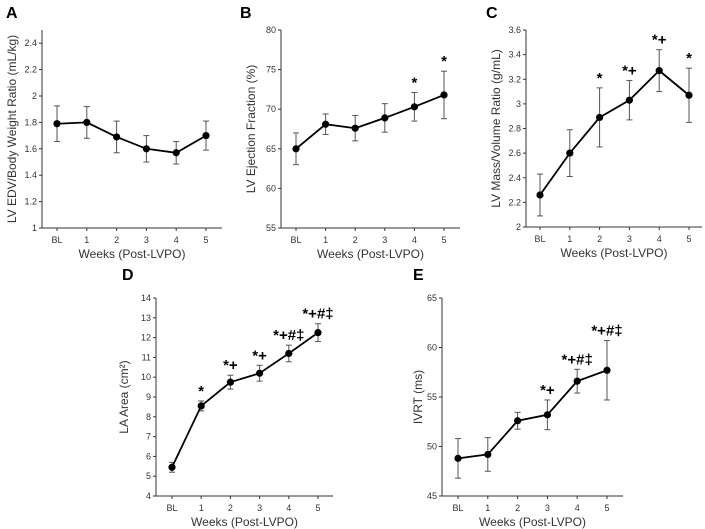 The height and width of the screenshot is (529, 705). I want to click on y-axis-label: IVRT (ms), so click(418, 397).